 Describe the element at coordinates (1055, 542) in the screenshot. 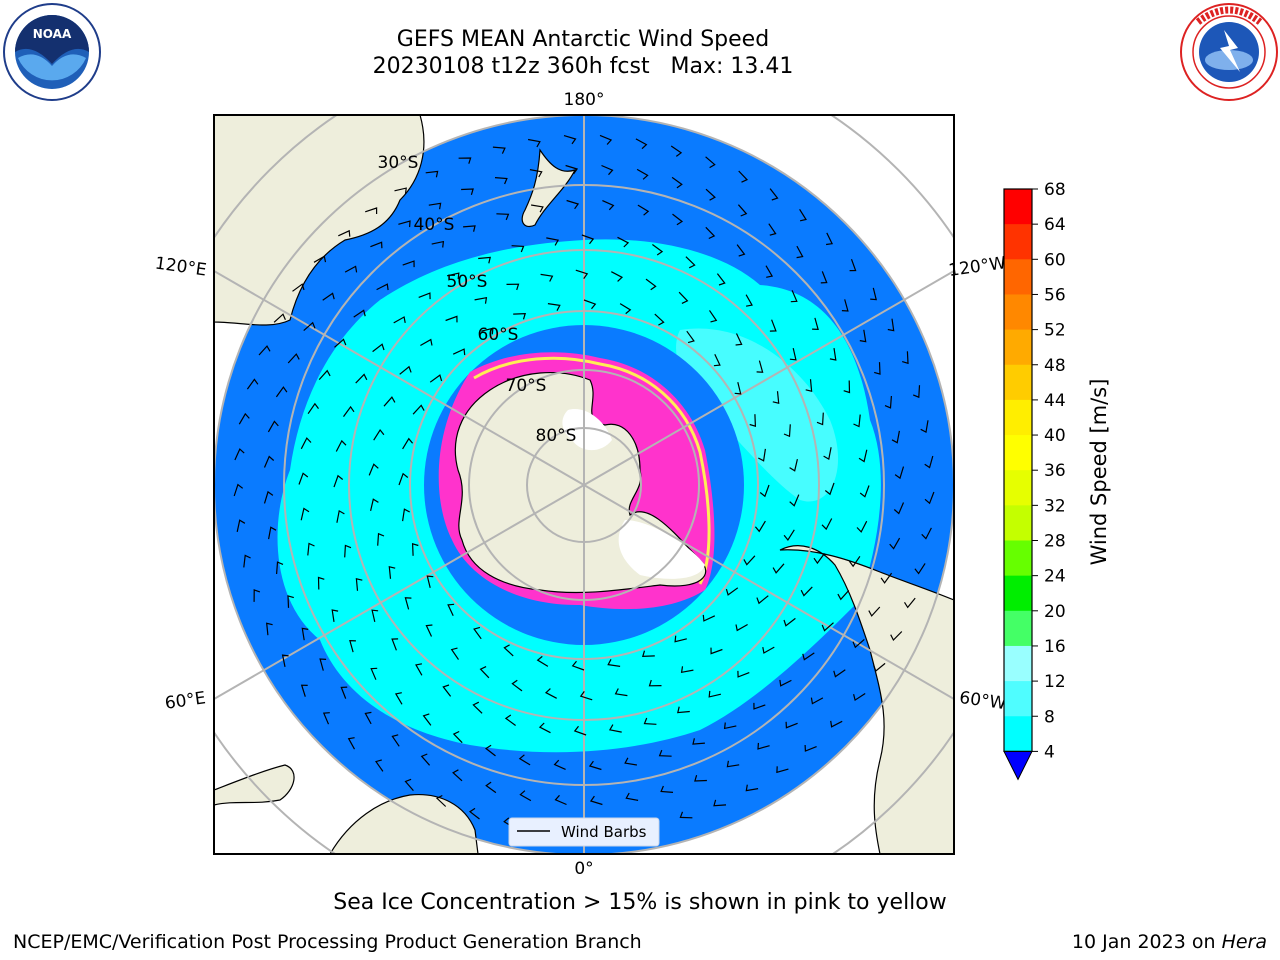

I see `colorbar-tick-label: 28` at that location.